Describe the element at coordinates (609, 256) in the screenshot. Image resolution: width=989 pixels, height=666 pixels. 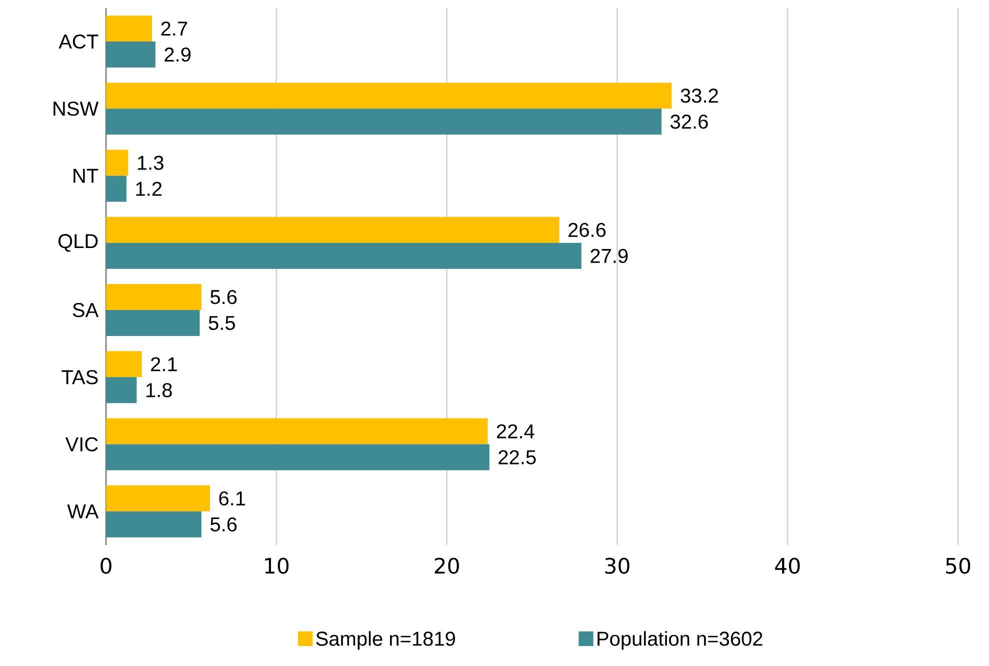
I see `data-label: 27.9` at that location.